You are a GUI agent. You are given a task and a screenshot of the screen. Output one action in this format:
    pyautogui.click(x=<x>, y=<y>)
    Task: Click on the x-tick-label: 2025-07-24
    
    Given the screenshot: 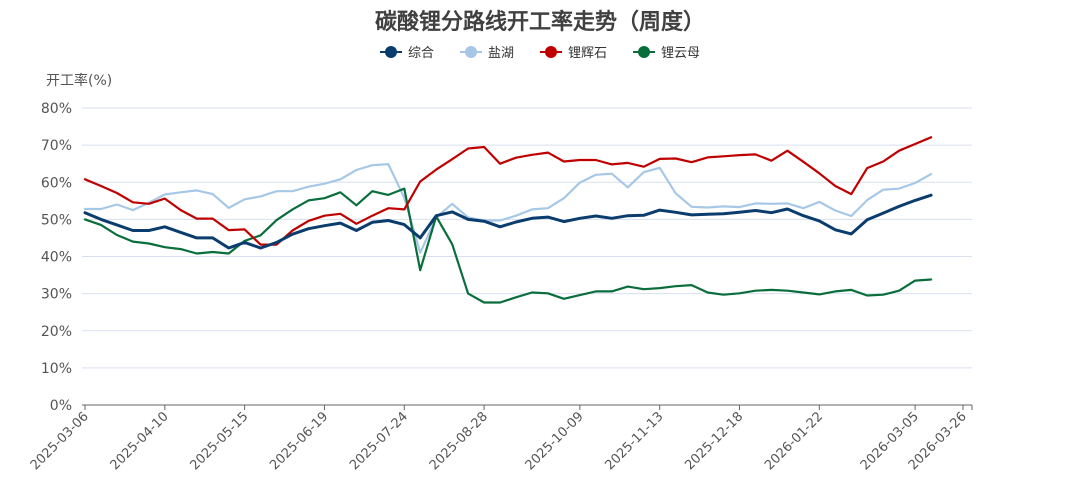 What is the action you would take?
    pyautogui.click(x=379, y=441)
    